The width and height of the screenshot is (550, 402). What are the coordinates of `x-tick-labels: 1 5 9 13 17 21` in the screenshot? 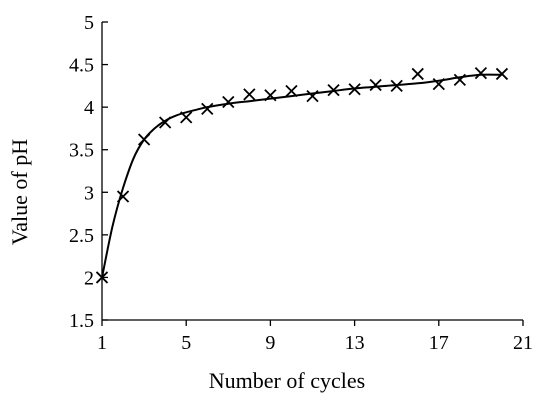 It's located at (315, 343).